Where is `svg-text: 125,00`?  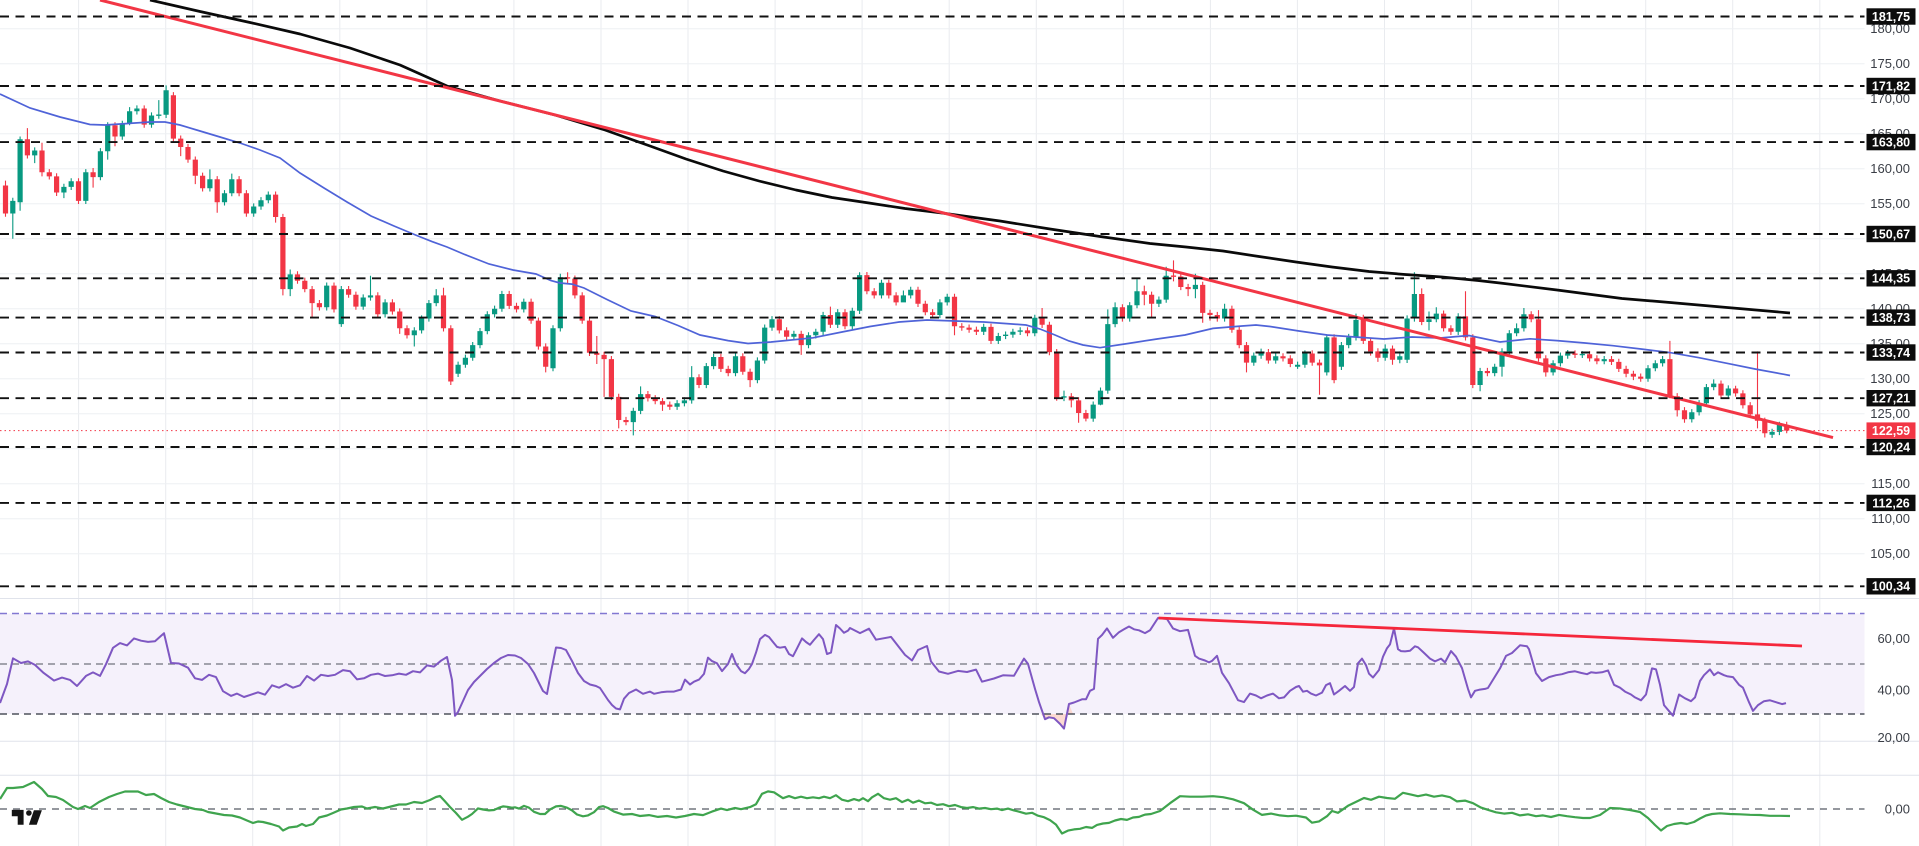 svg-text: 125,00 is located at coordinates (1890, 413).